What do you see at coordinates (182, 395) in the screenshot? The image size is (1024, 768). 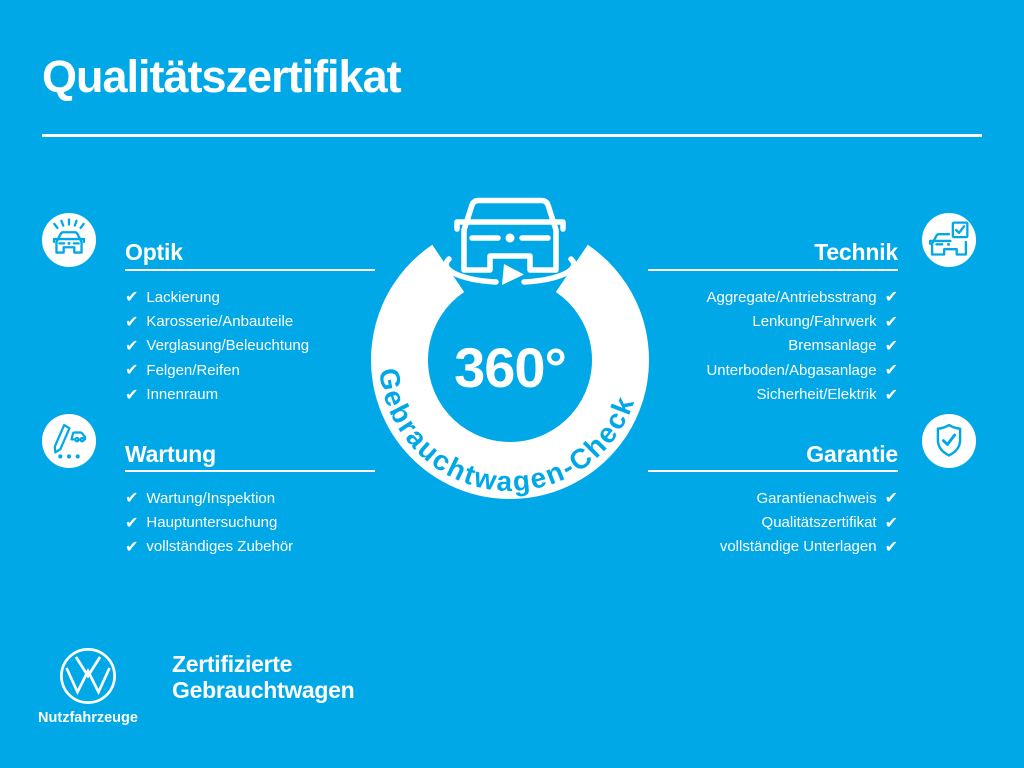 I see `checklist-item-label: Innenraum` at bounding box center [182, 395].